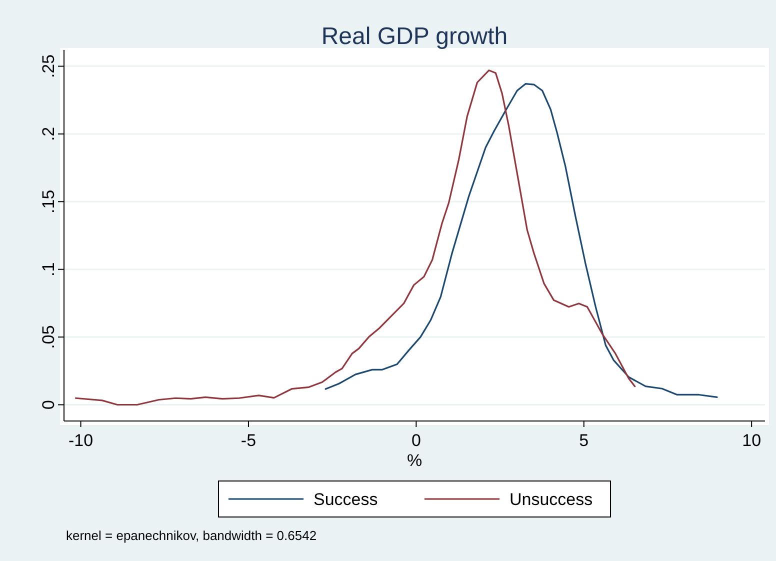 The width and height of the screenshot is (776, 561). What do you see at coordinates (584, 440) in the screenshot?
I see `x-tick-label: 5` at bounding box center [584, 440].